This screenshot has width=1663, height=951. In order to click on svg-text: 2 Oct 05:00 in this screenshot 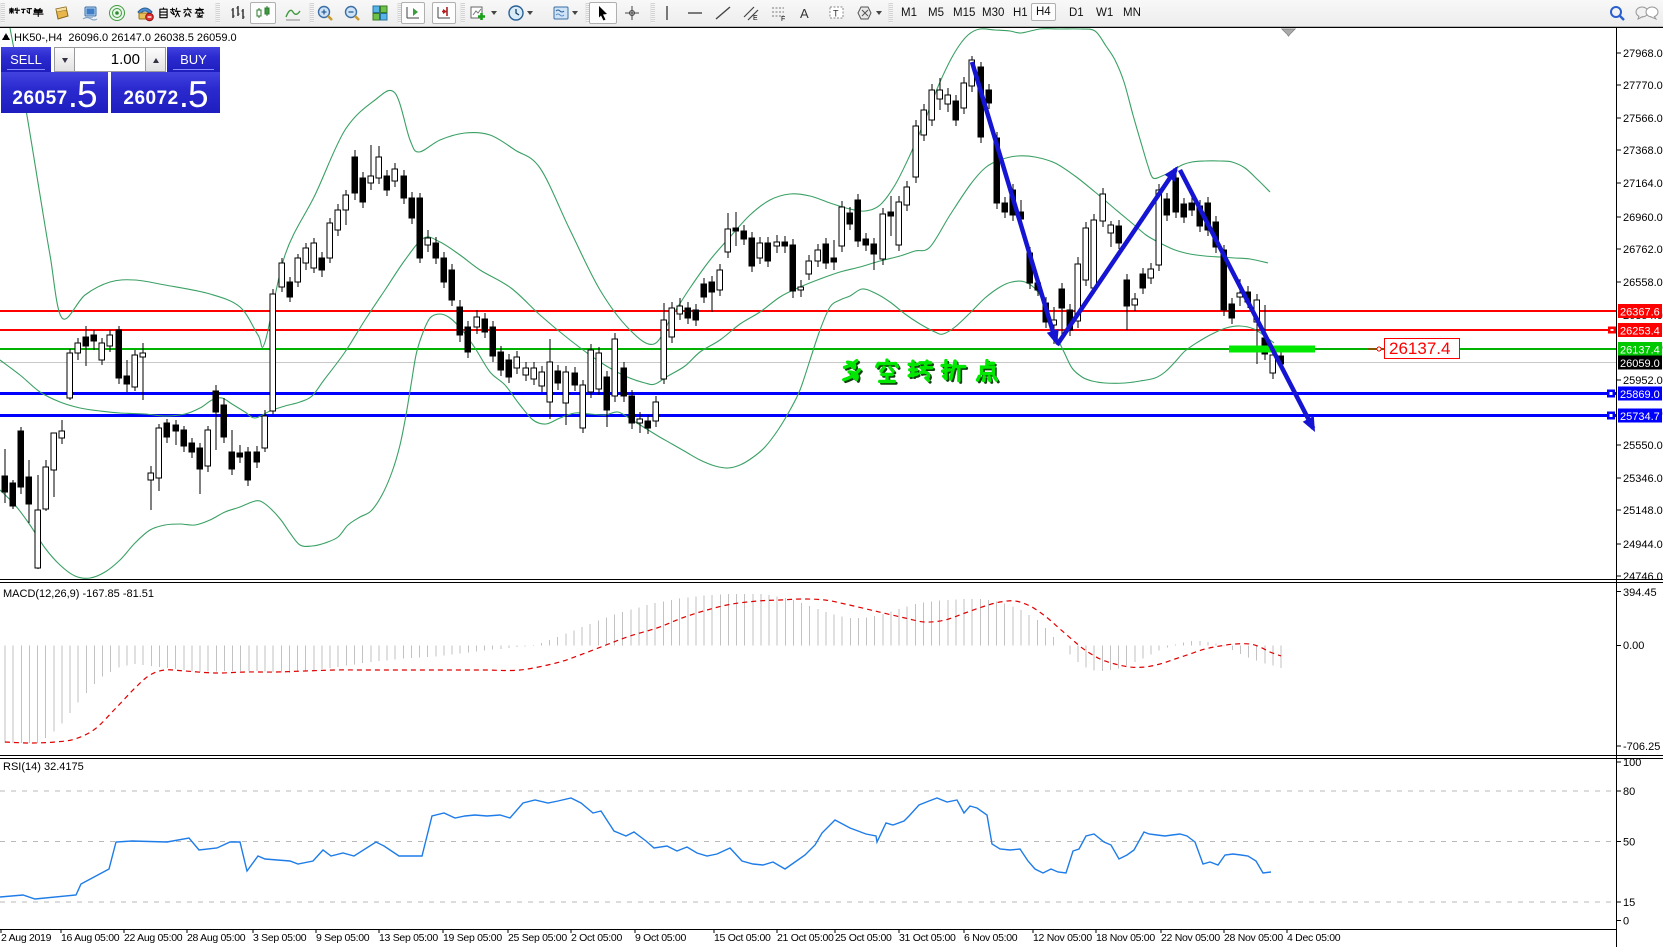, I will do `click(596, 938)`.